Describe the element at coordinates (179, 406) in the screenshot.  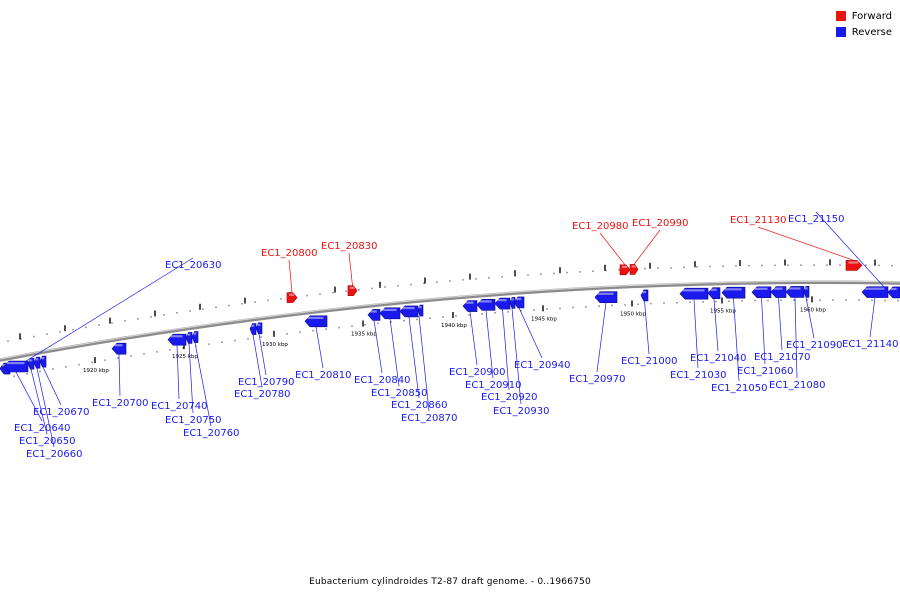
I see `gene-label: EC1_20740` at that location.